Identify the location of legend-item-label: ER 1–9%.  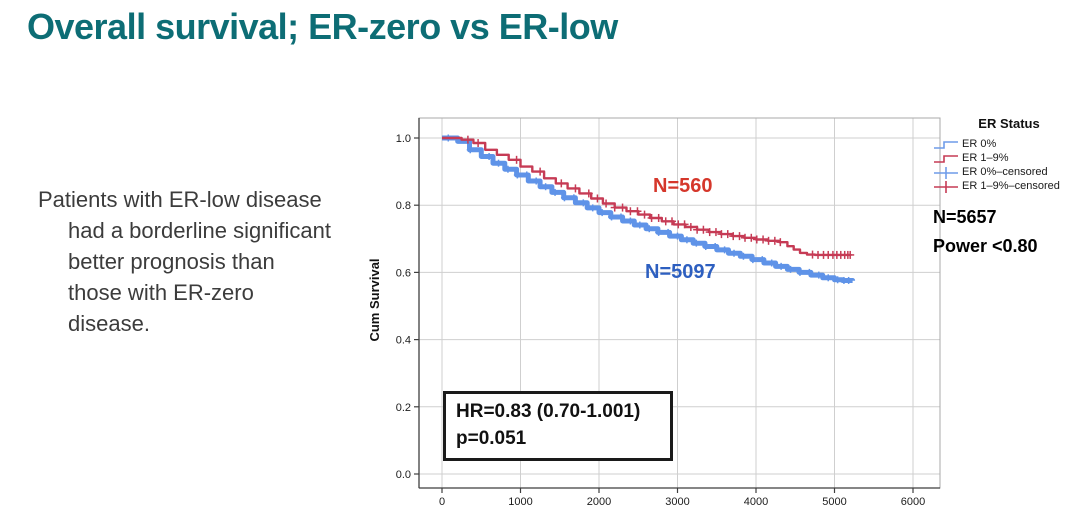
(985, 158).